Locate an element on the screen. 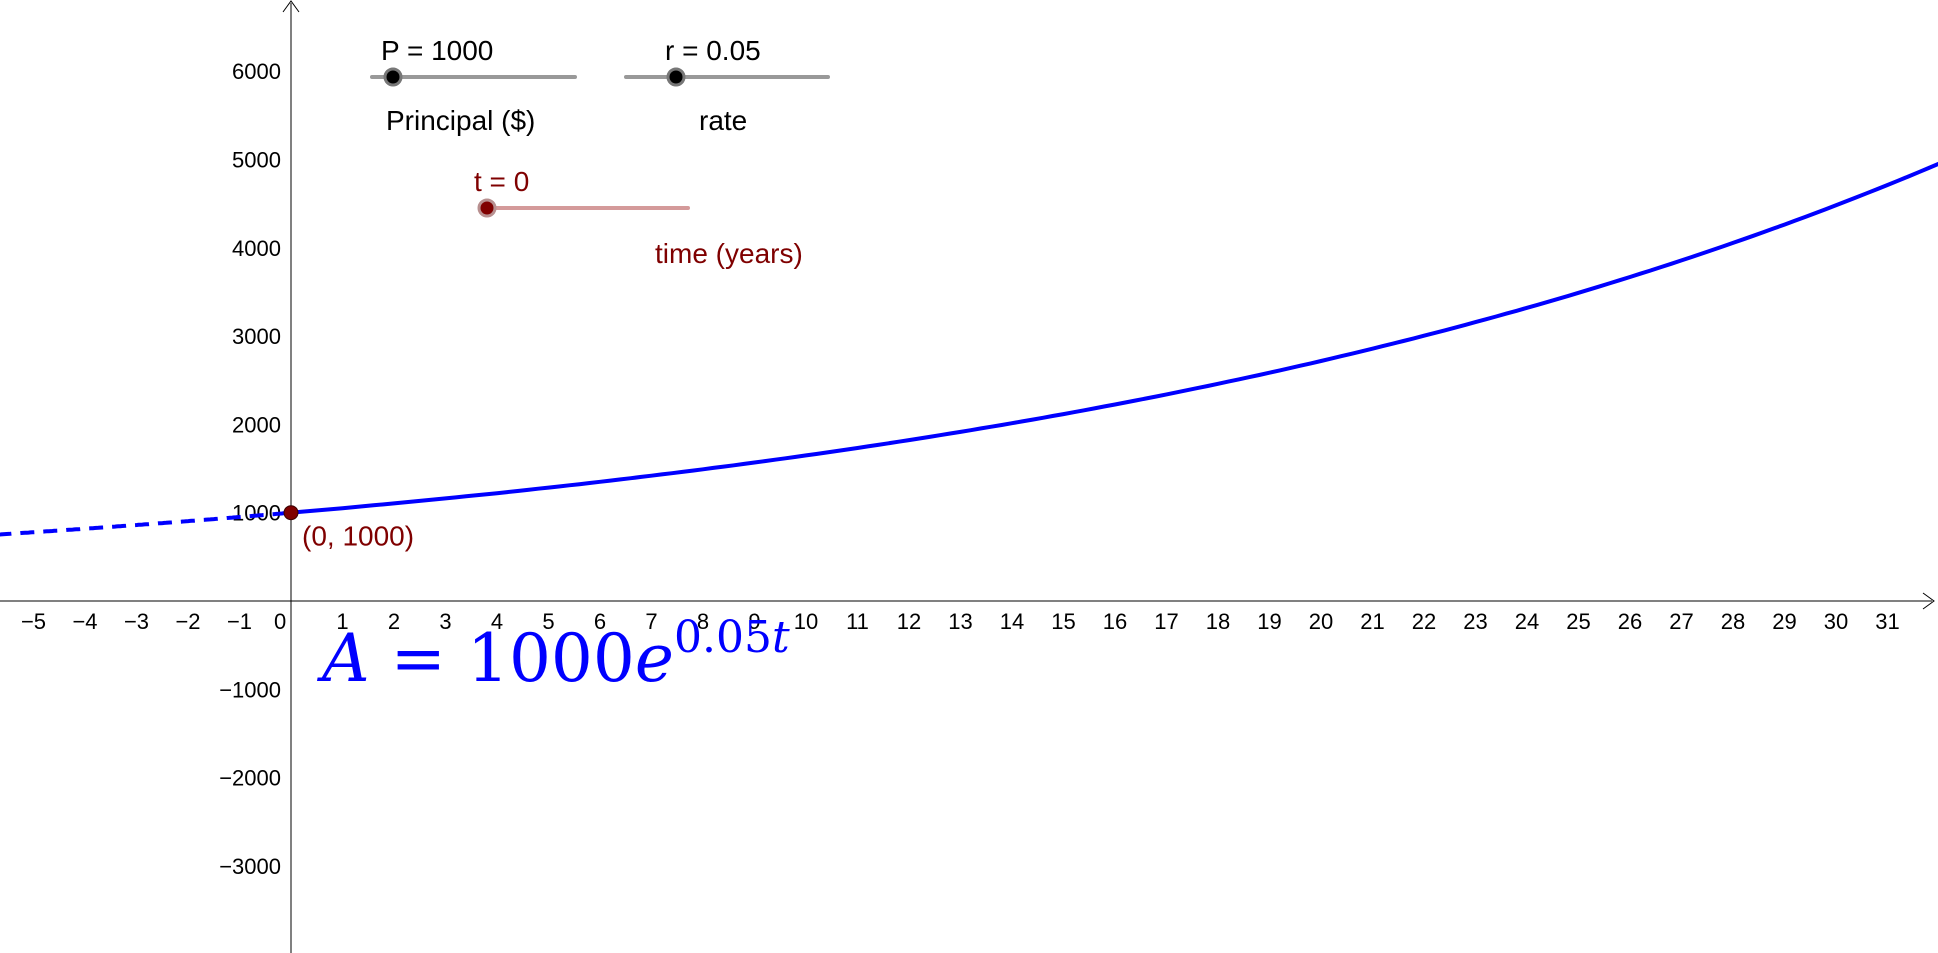 The width and height of the screenshot is (1938, 953). x-tick-label: 31 is located at coordinates (1887, 621).